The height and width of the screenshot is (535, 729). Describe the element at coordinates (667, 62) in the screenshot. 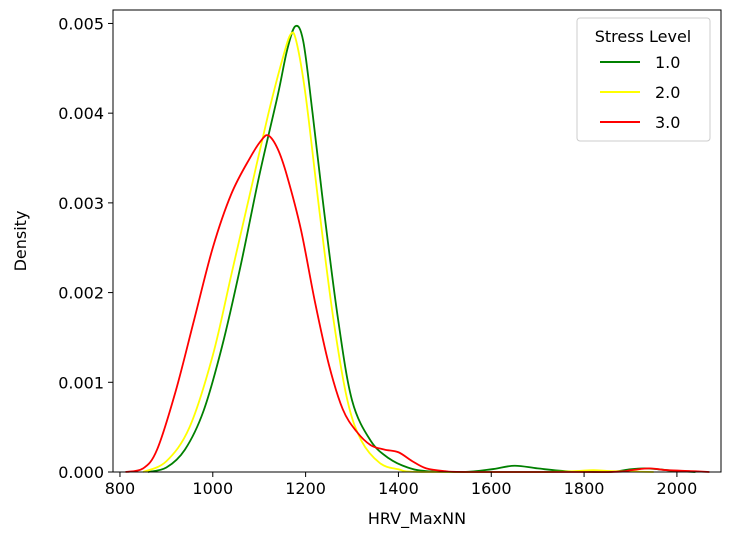

I see `legend-entry-label: 1.0` at that location.